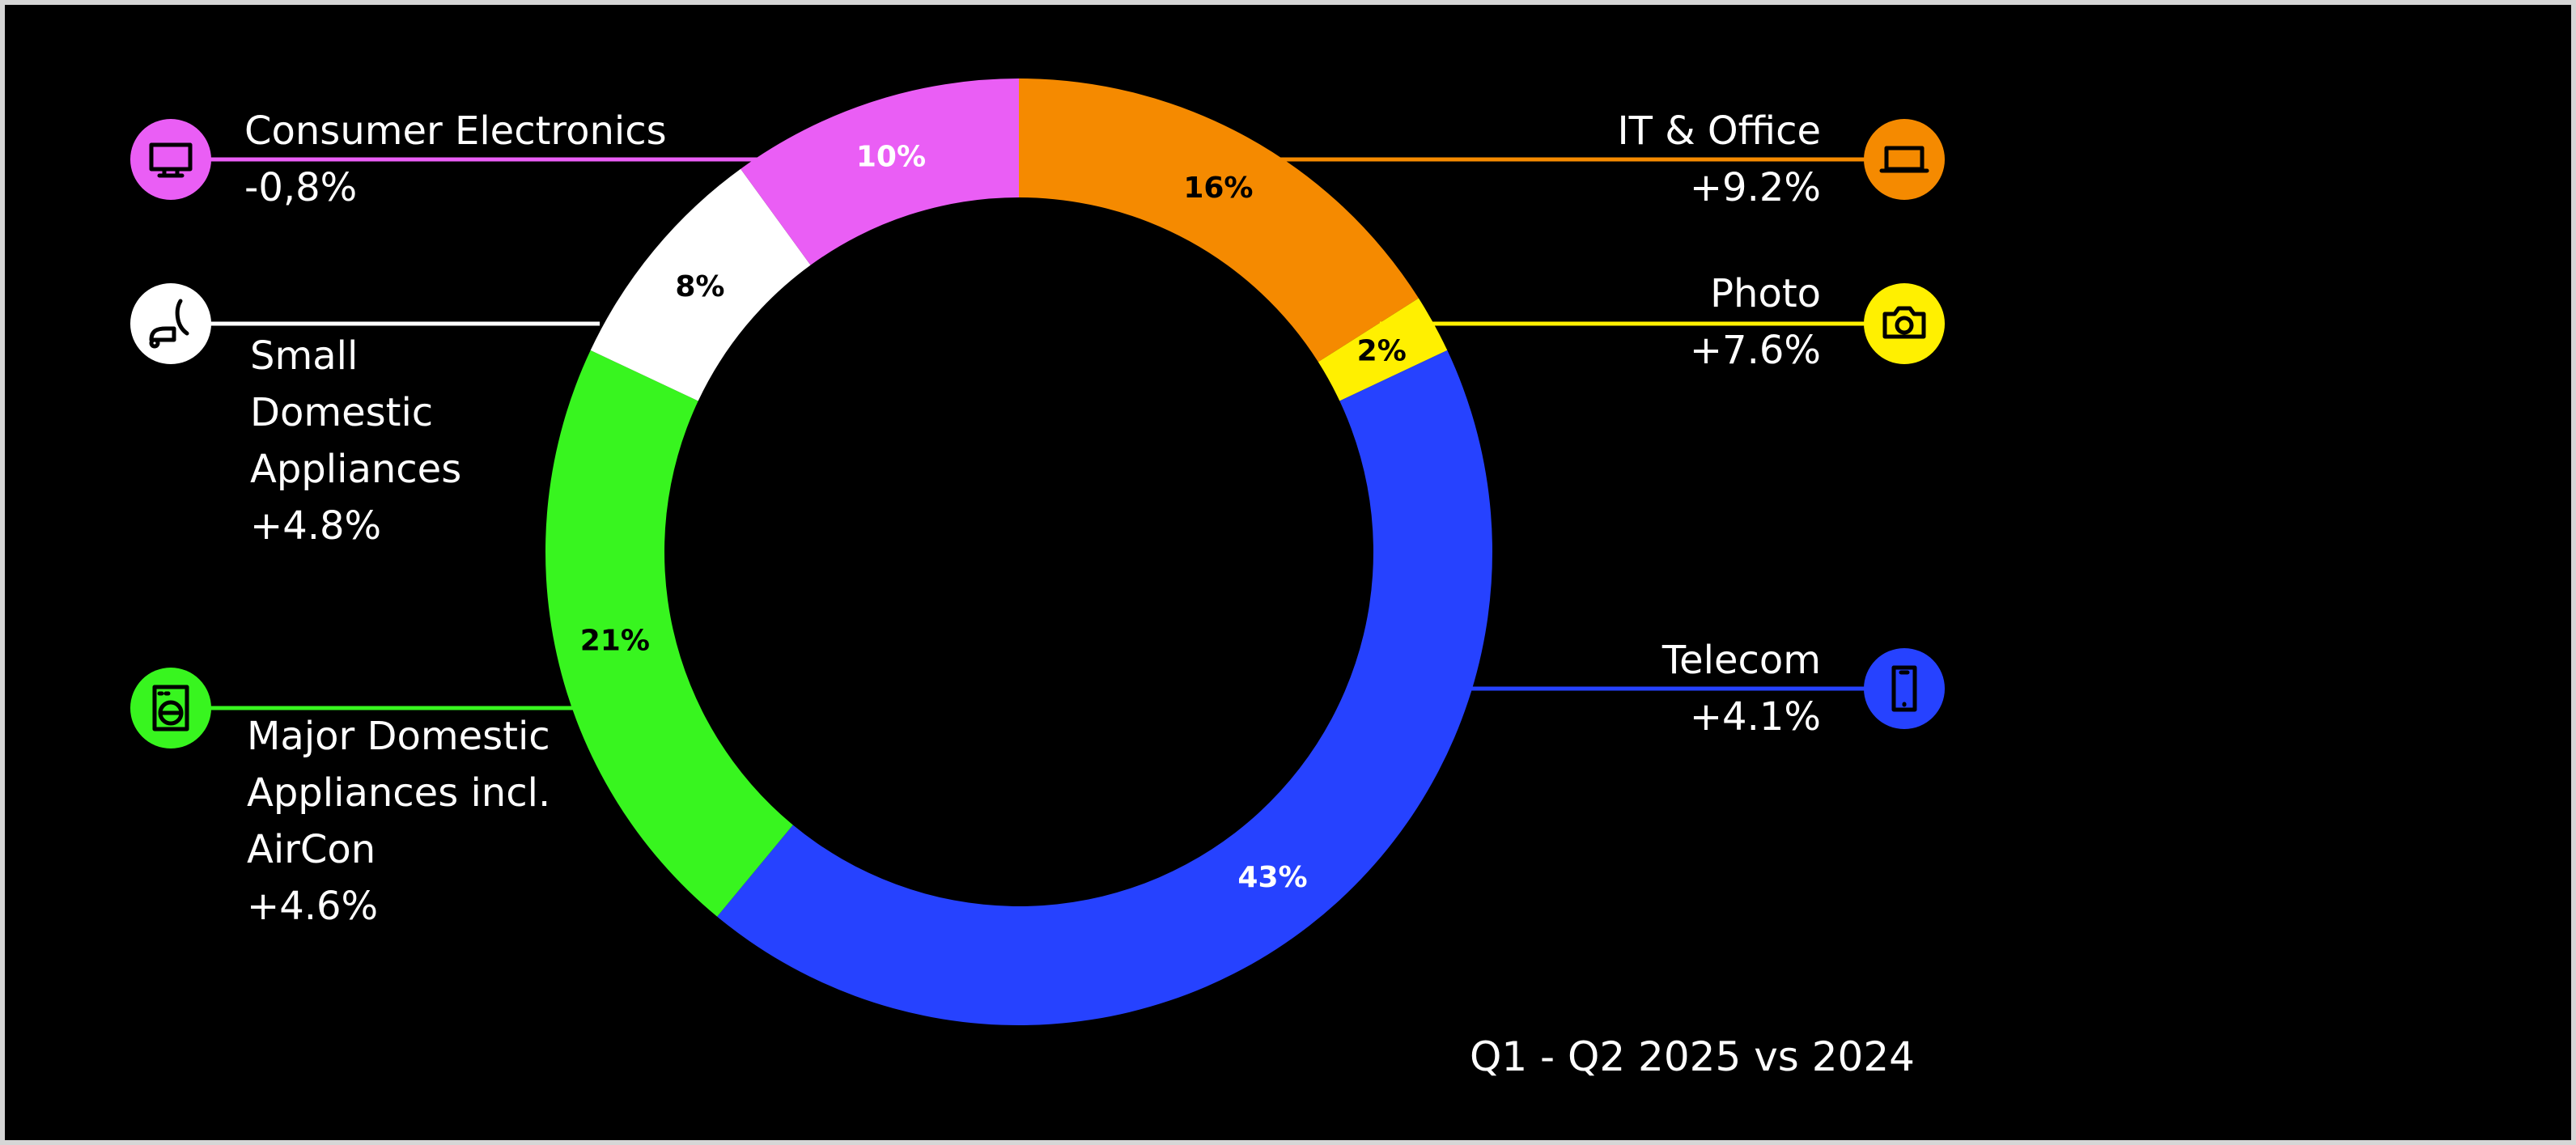 Image resolution: width=2576 pixels, height=1145 pixels. Describe the element at coordinates (1272, 878) in the screenshot. I see `value-label: 43%` at that location.